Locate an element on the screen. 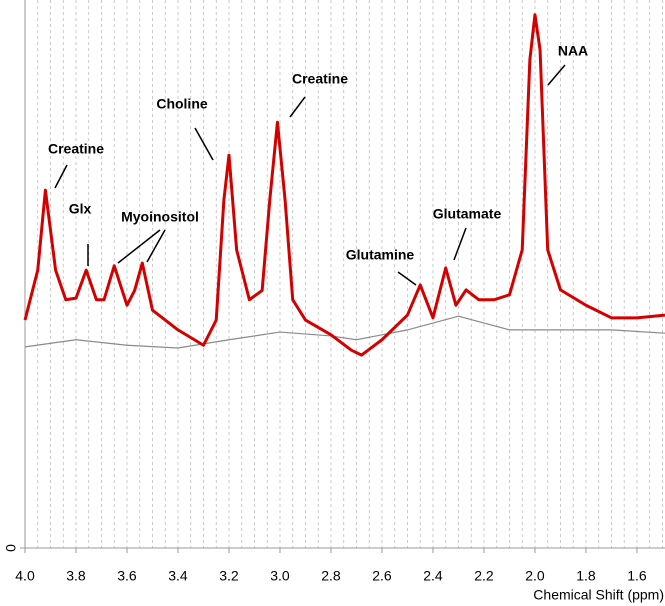 This screenshot has width=665, height=606. annotation: Glutamine is located at coordinates (380, 255).